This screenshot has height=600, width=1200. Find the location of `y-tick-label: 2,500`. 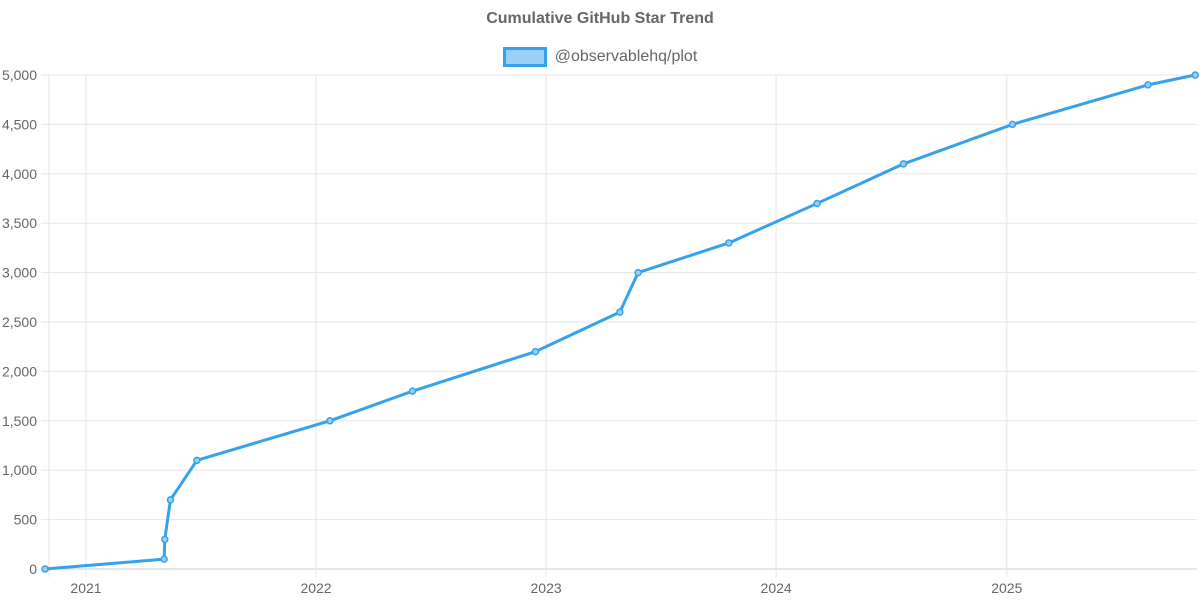

y-tick-label: 2,500 is located at coordinates (19, 322).